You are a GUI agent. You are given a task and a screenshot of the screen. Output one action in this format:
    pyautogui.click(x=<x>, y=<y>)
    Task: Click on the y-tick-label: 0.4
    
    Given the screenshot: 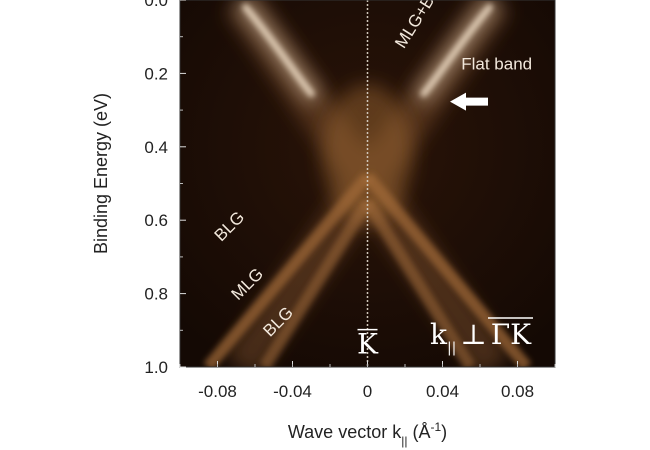 What is the action you would take?
    pyautogui.click(x=156, y=147)
    